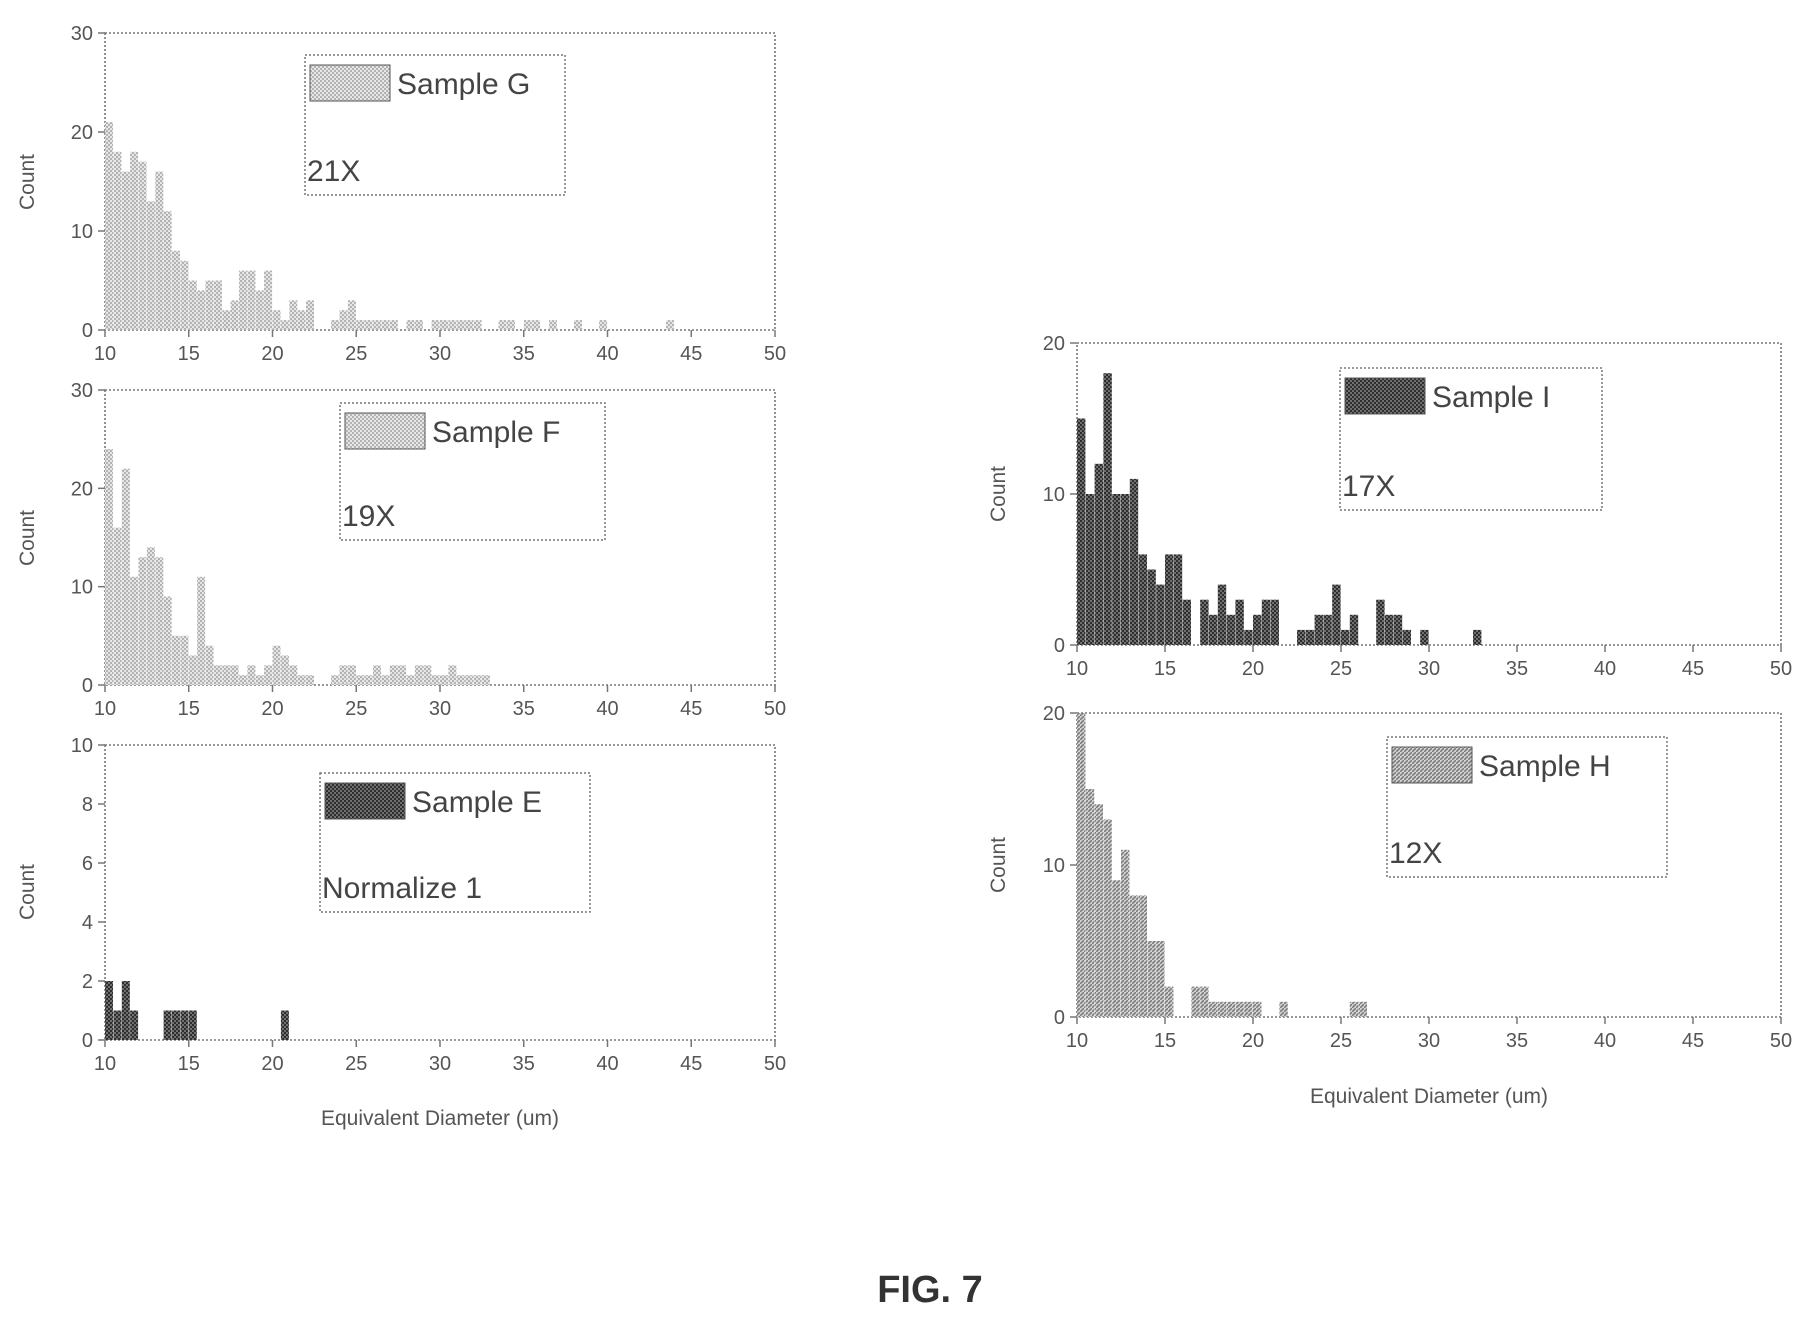 Image resolution: width=1805 pixels, height=1323 pixels. I want to click on legend-label: Sample E, so click(477, 802).